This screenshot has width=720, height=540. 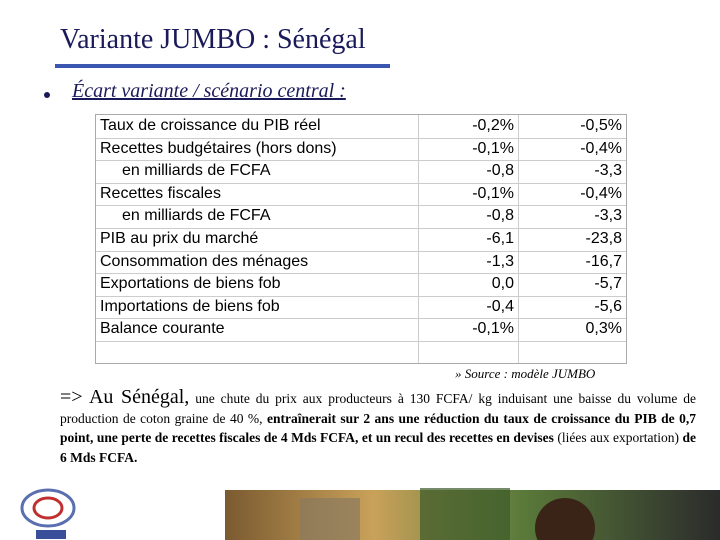 What do you see at coordinates (500, 238) in the screenshot?
I see `value-cell: -6,1` at bounding box center [500, 238].